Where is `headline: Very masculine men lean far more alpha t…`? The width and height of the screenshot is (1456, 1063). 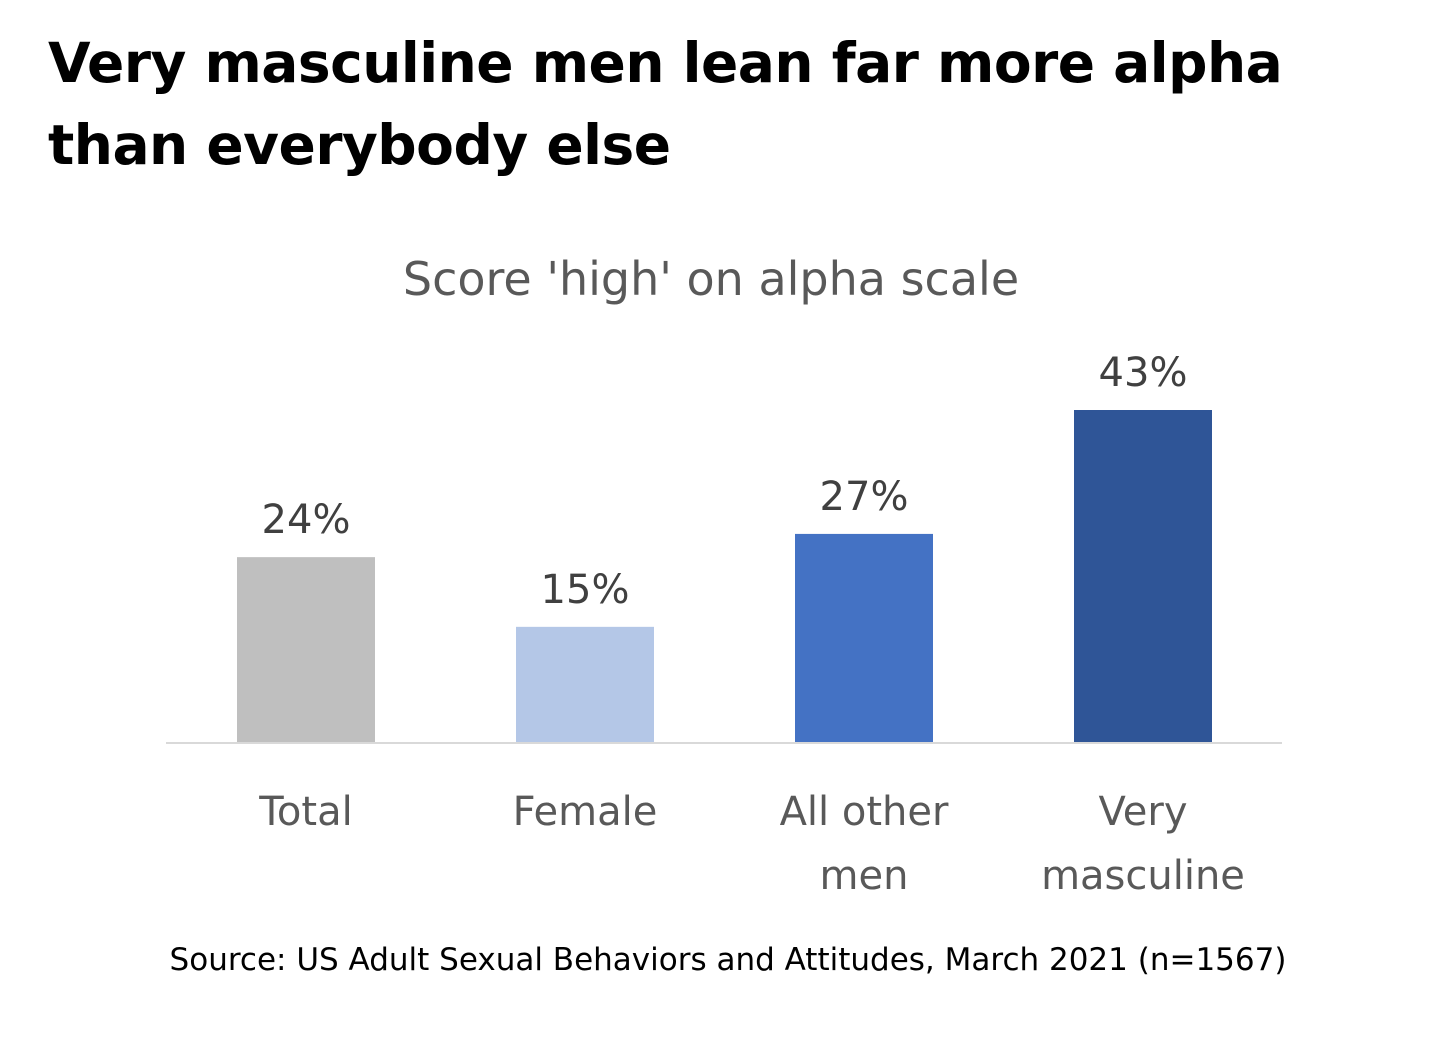
headline: Very masculine men lean far more alpha t… is located at coordinates (665, 104).